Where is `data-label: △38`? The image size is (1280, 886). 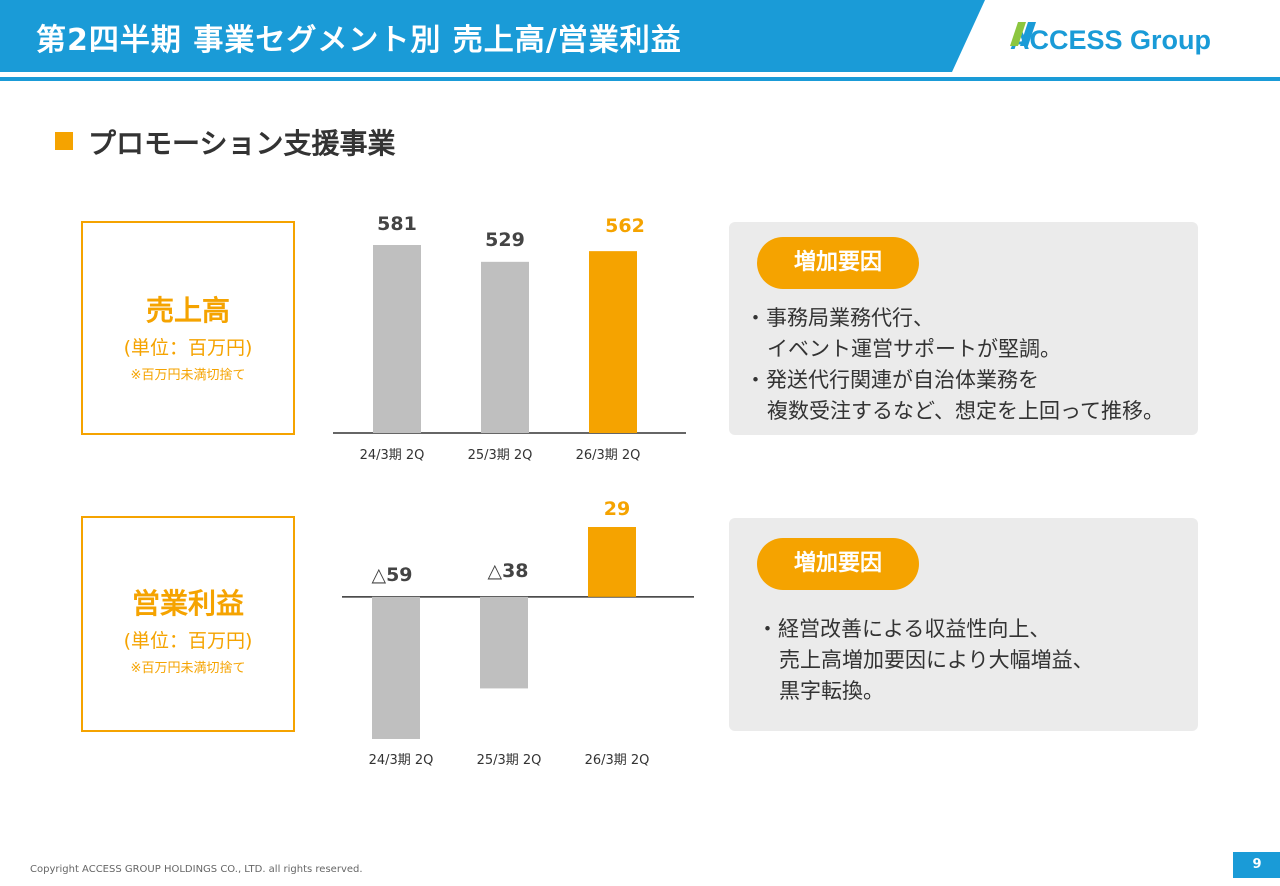
data-label: △38 is located at coordinates (507, 571).